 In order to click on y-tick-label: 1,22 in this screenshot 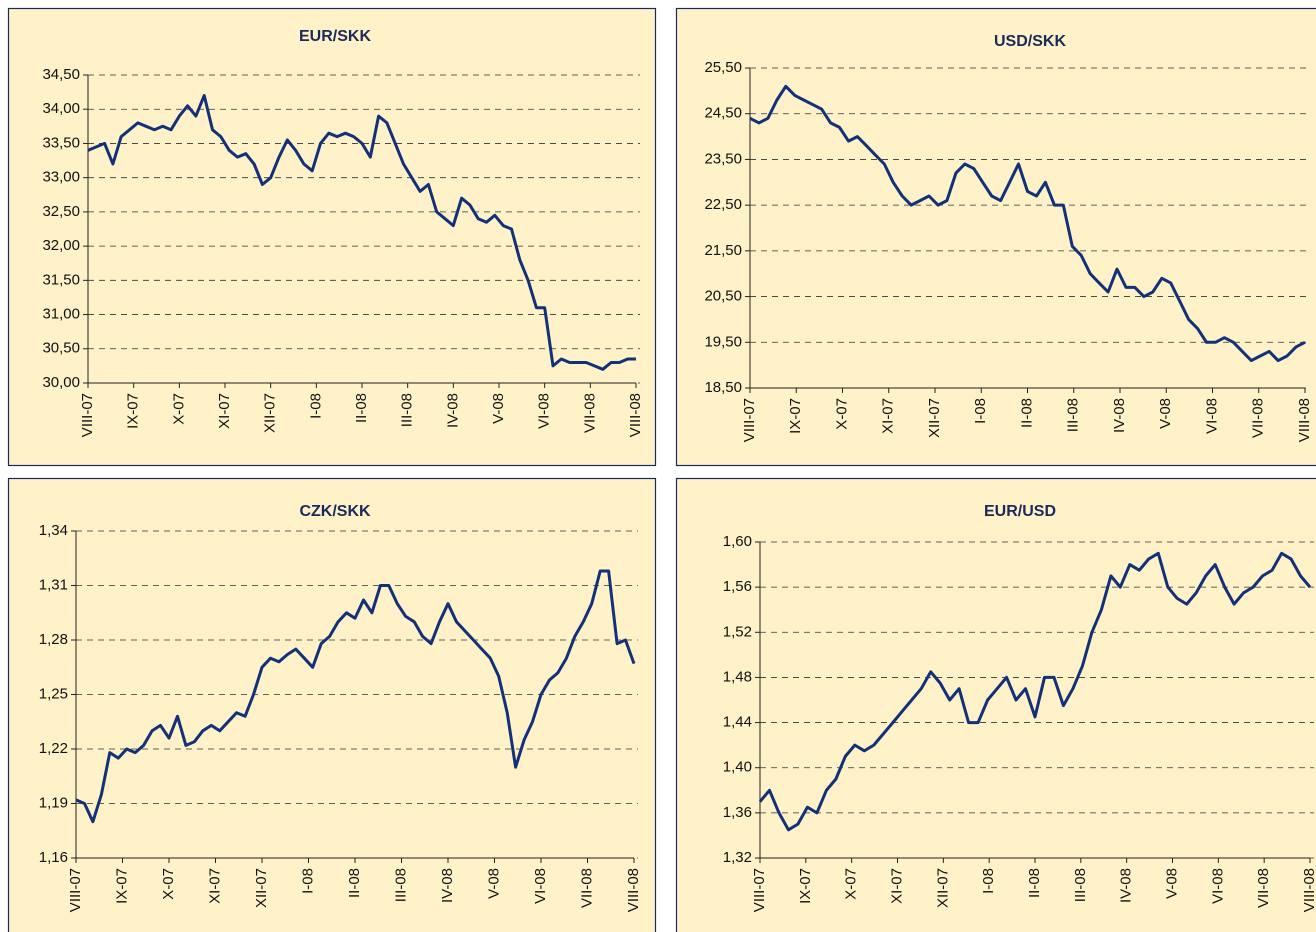, I will do `click(53, 748)`.